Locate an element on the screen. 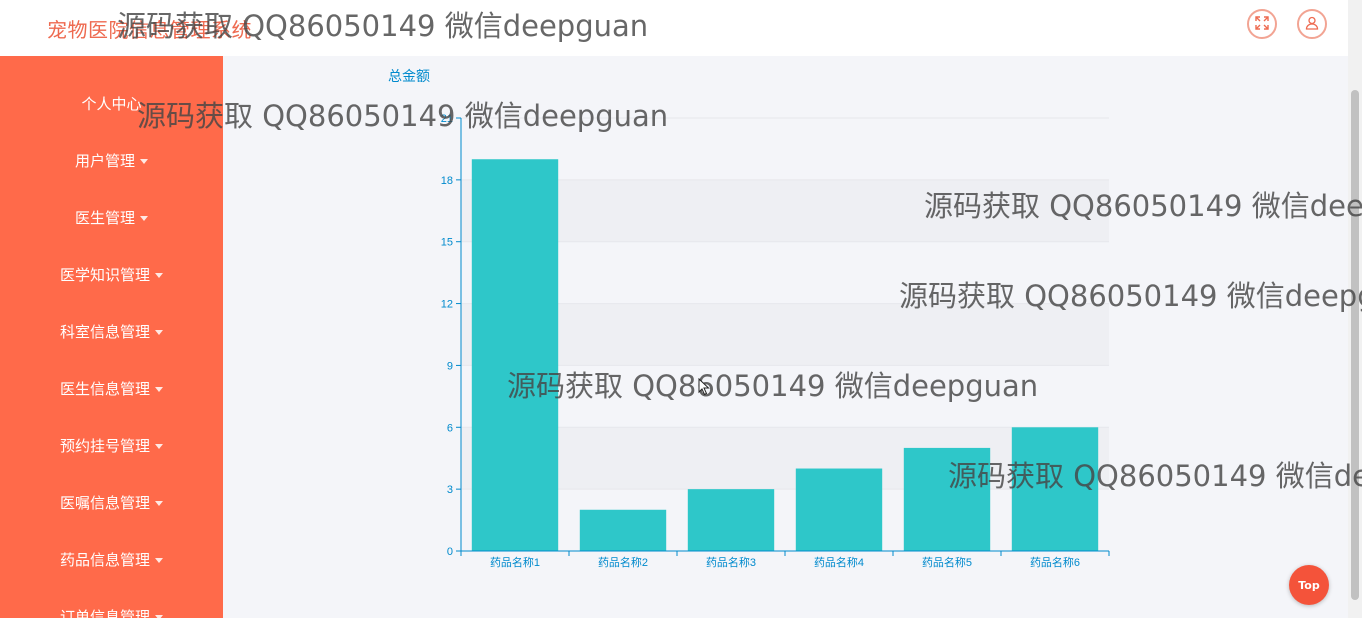 The width and height of the screenshot is (1362, 618). sidebar-item-medical-orders: 医嘱信息管理 is located at coordinates (111, 502).